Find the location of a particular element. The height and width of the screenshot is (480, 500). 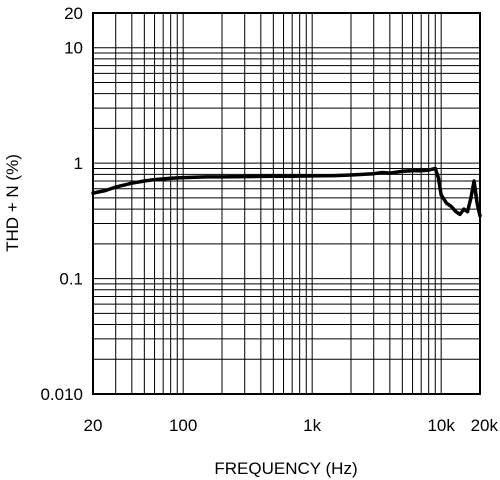

x-tick-label: 10k is located at coordinates (441, 425).